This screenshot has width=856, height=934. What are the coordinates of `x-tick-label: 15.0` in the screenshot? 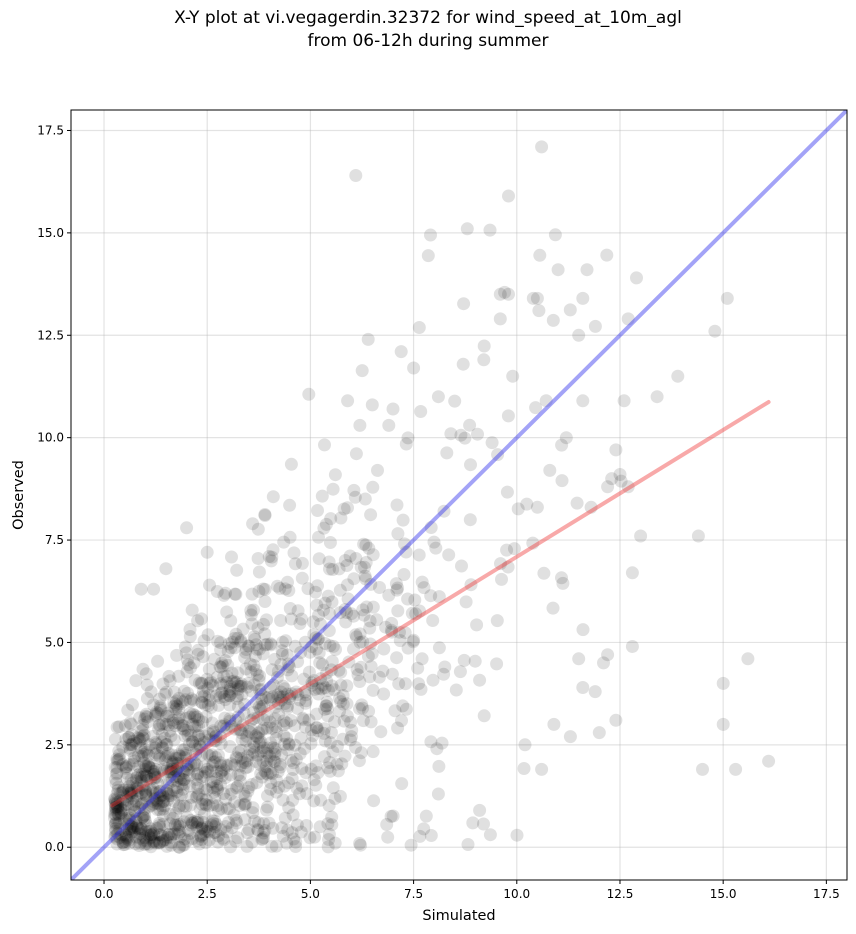 It's located at (723, 894).